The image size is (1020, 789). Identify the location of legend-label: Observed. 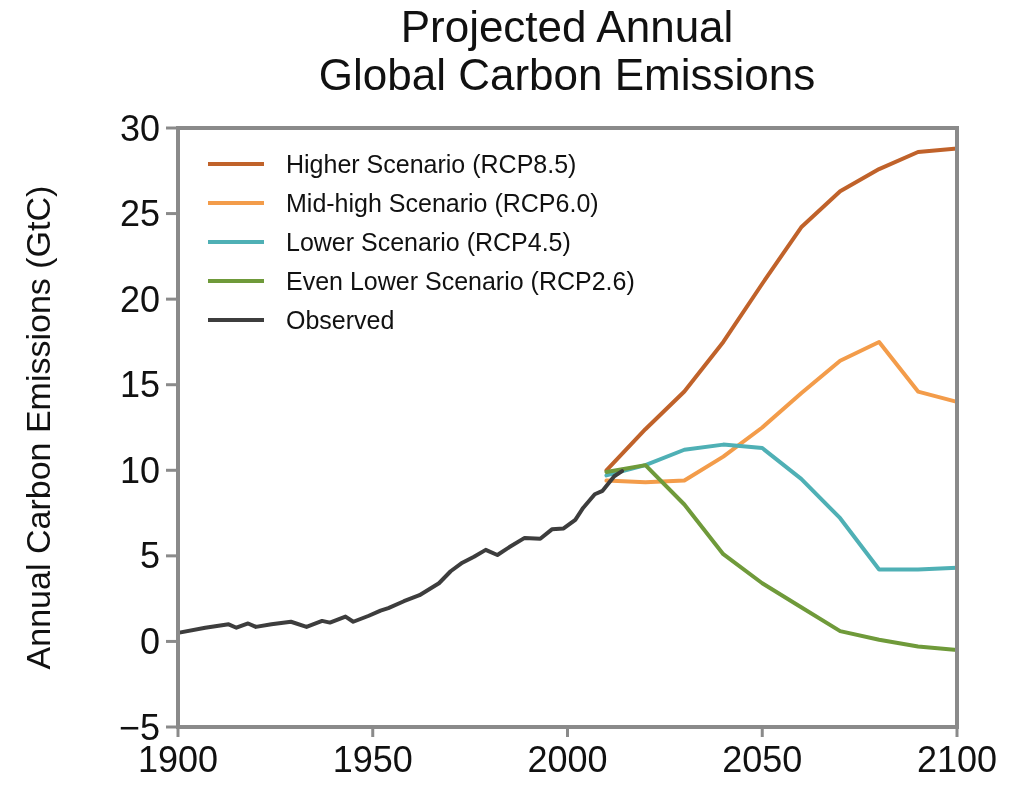
(340, 319).